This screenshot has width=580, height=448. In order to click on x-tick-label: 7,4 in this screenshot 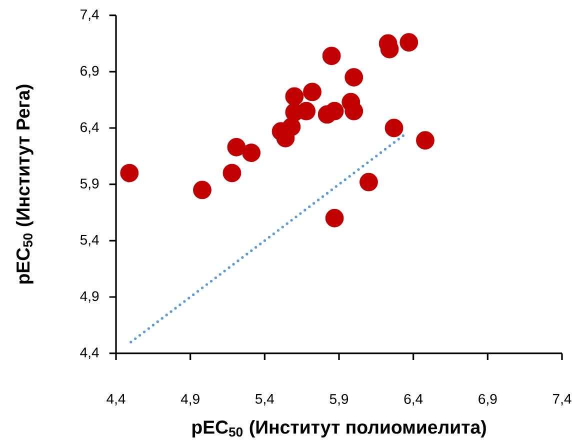, I will do `click(562, 400)`.